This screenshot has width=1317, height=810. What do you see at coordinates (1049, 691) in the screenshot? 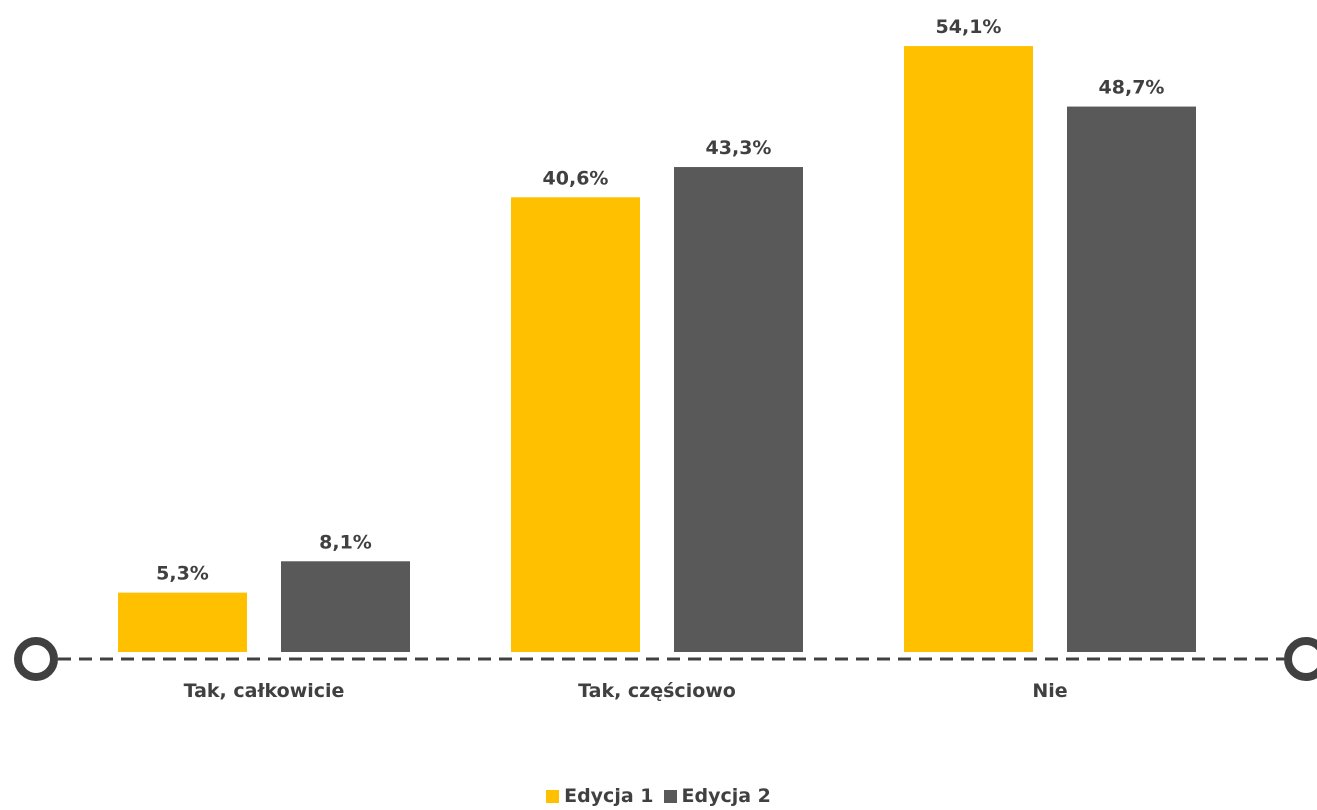
I see `category-label-3: Nie` at bounding box center [1049, 691].